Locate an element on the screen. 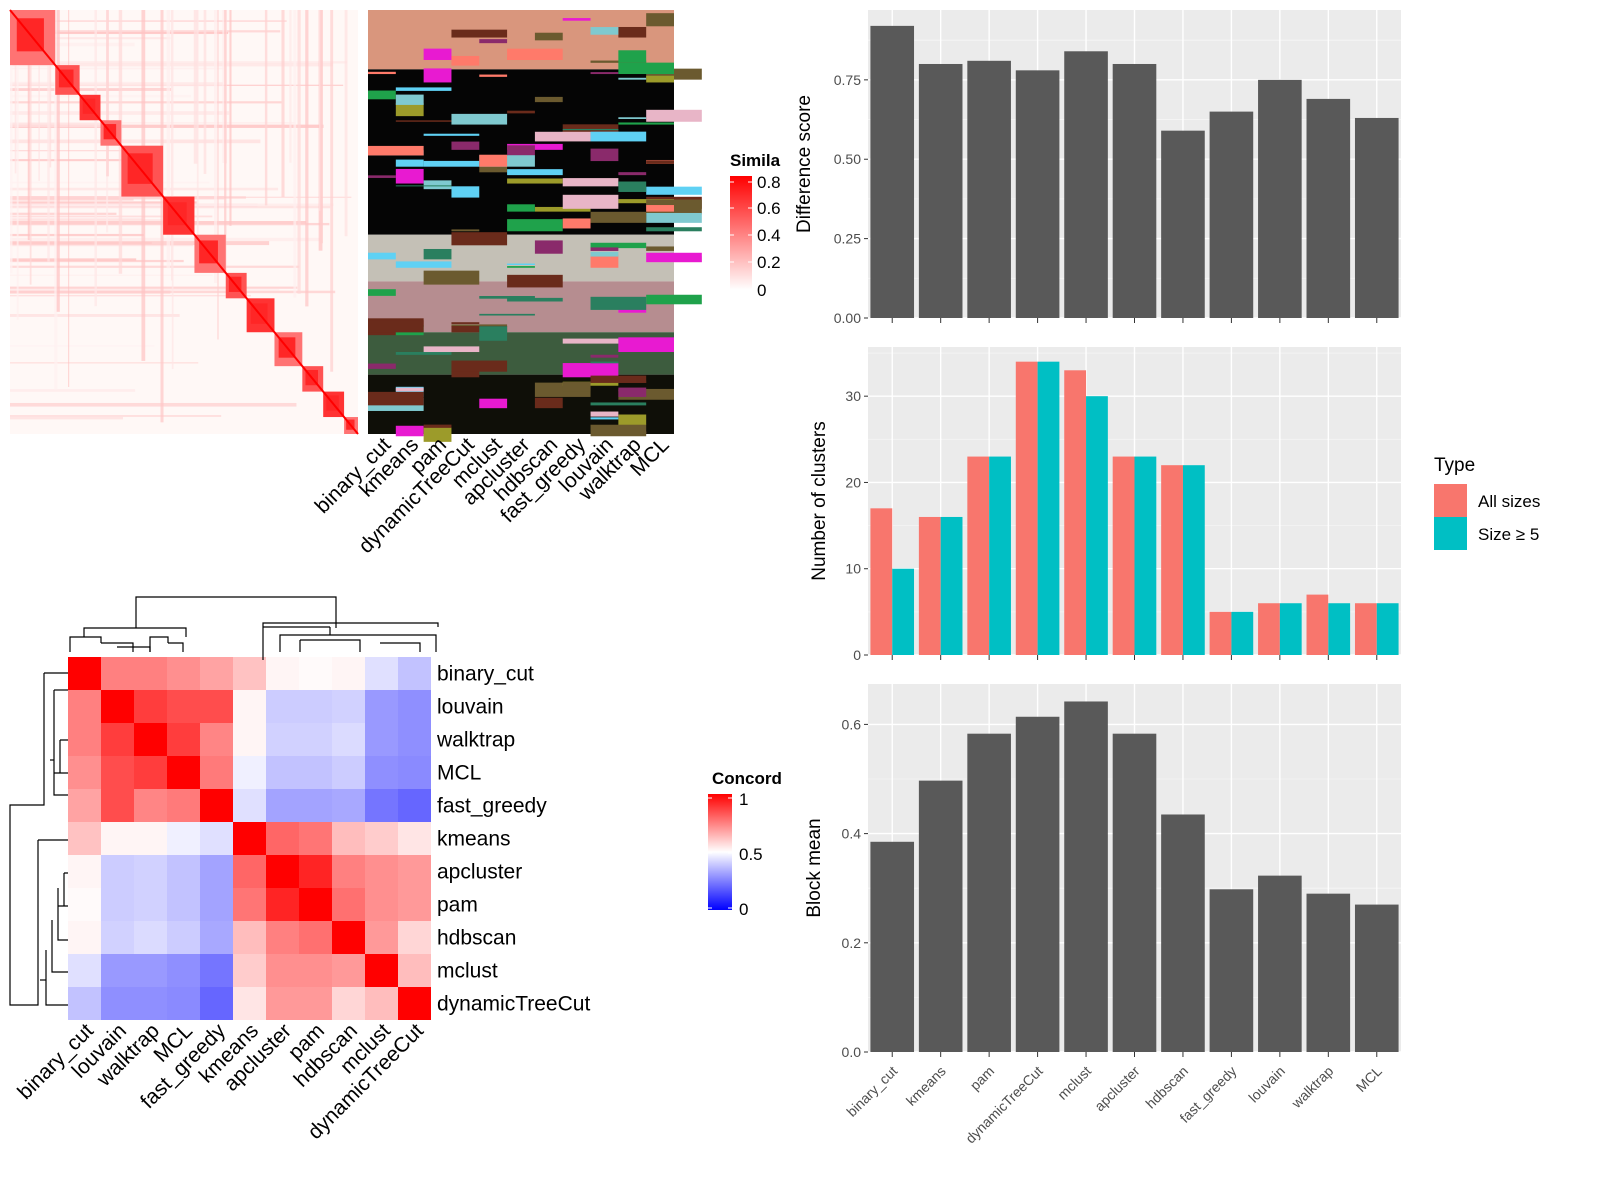 The height and width of the screenshot is (1200, 1600). y-axis-label: Block mean is located at coordinates (814, 867).